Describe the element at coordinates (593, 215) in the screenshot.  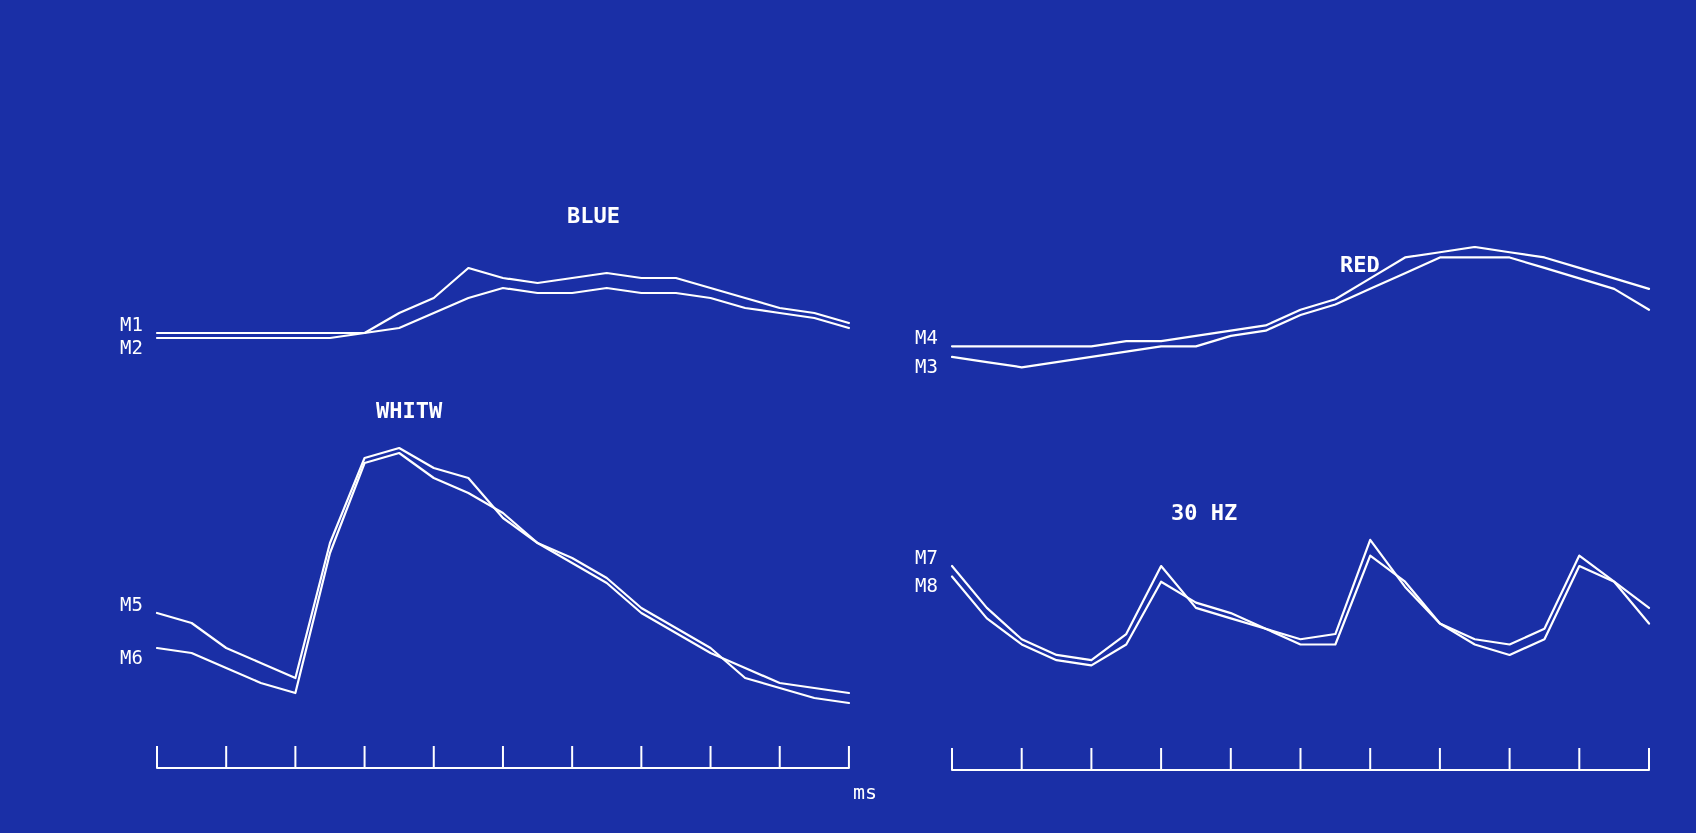
I see `text: BLUE` at that location.